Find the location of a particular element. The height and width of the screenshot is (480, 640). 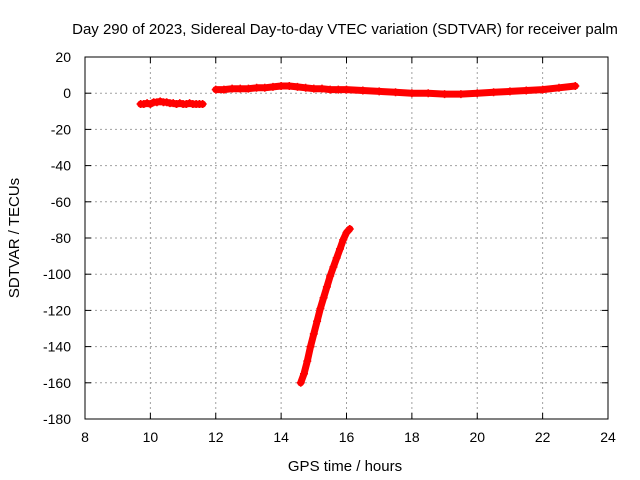

y-tick-label: -20 is located at coordinates (61, 129).